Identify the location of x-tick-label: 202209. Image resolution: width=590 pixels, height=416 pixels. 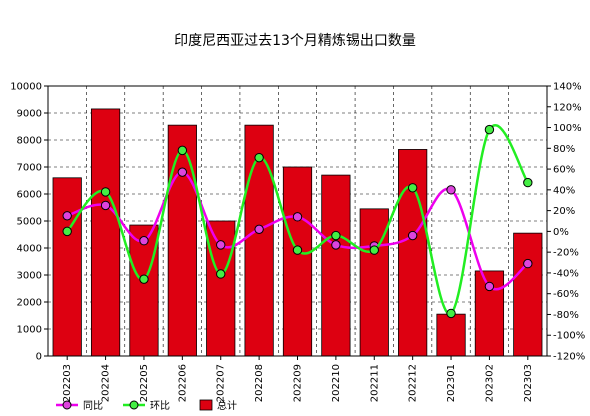
(298, 383).